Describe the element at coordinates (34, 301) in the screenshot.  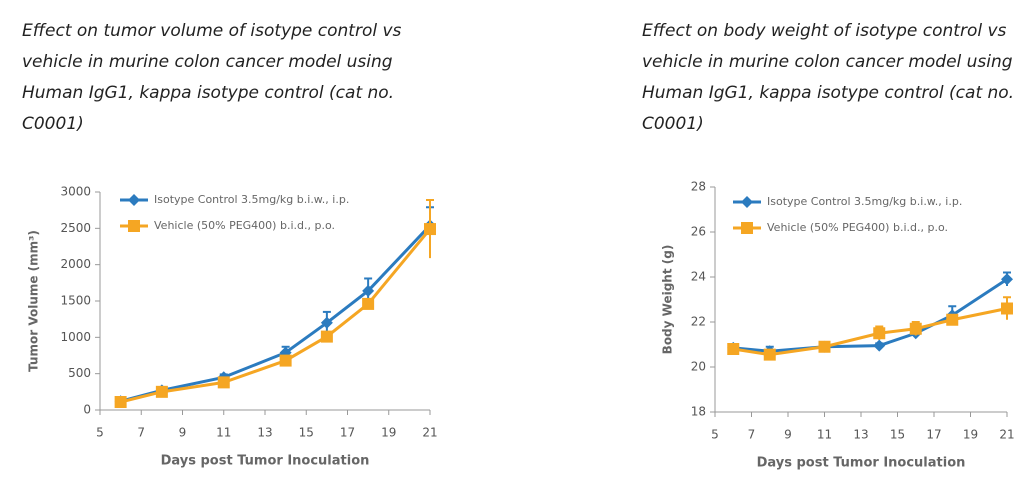
I see `y-axis-label: Tumor Volume (mm³)` at that location.